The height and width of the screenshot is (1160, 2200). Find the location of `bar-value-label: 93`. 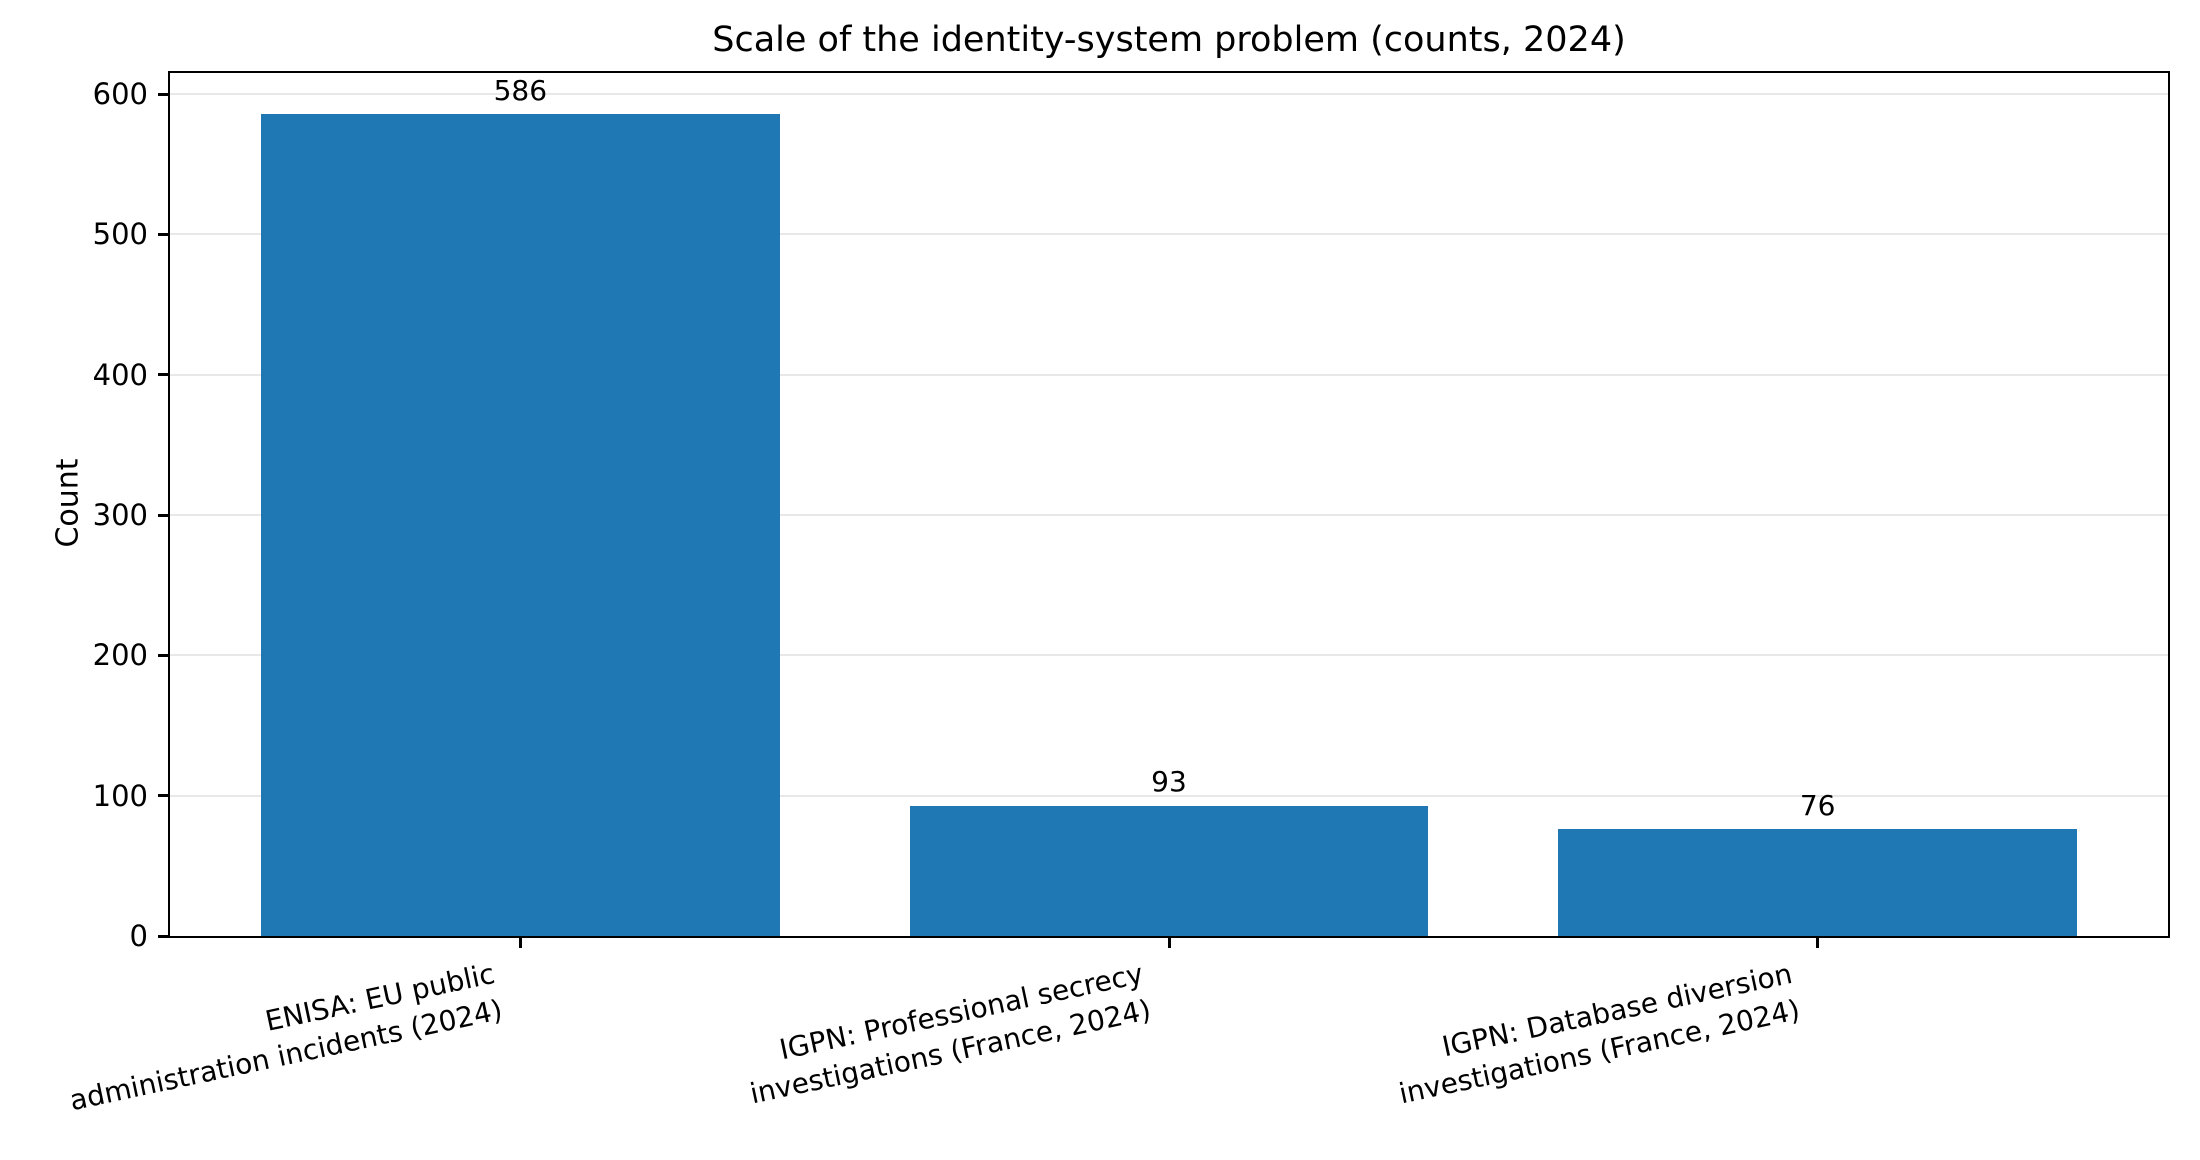

bar-value-label: 93 is located at coordinates (1169, 782).